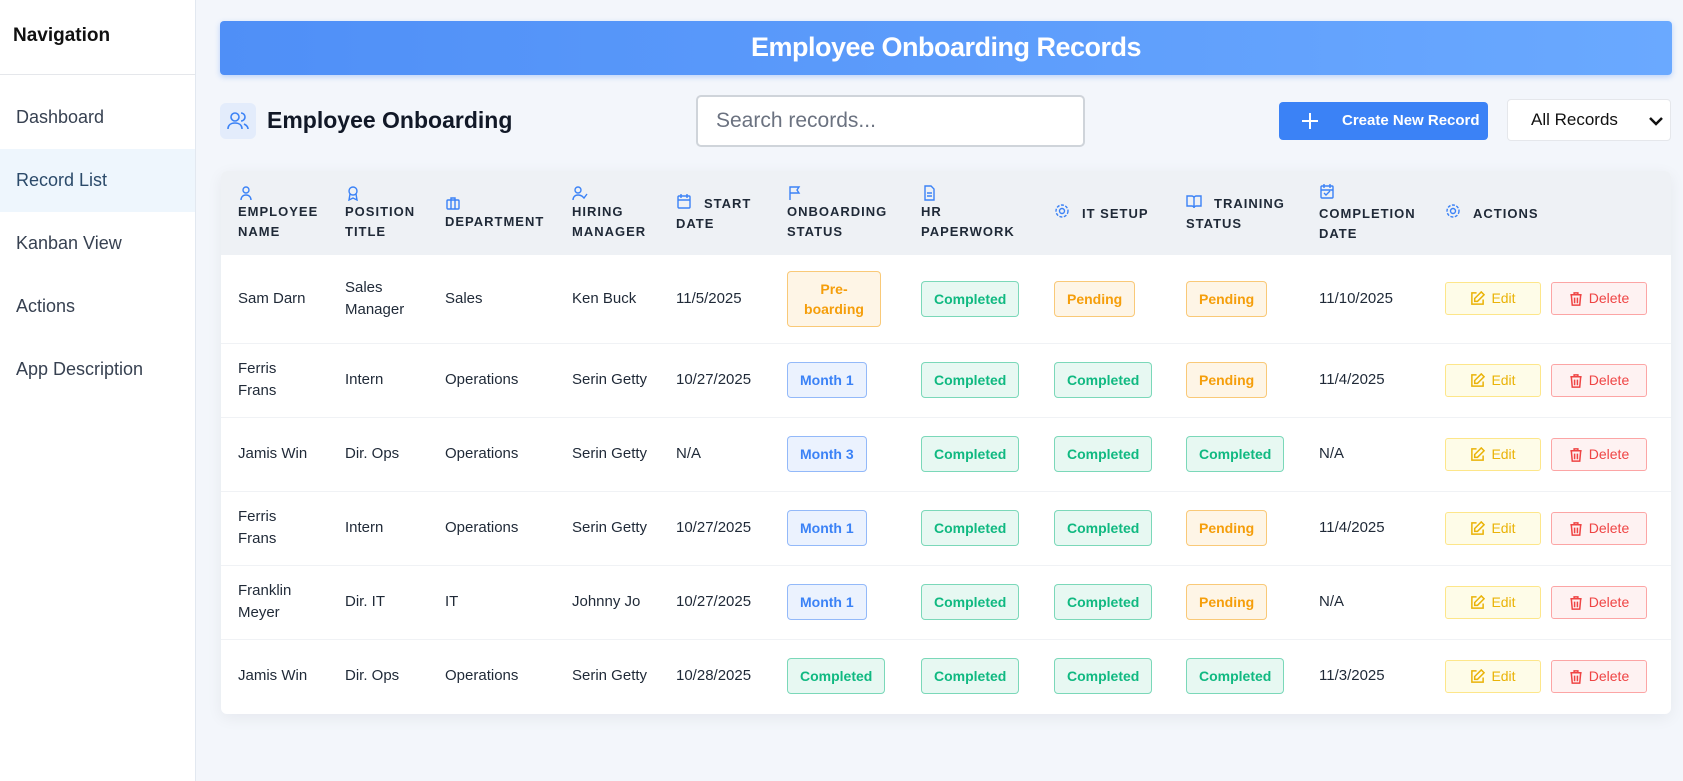 The height and width of the screenshot is (781, 1683). What do you see at coordinates (689, 453) in the screenshot?
I see `cell-text: N/A` at bounding box center [689, 453].